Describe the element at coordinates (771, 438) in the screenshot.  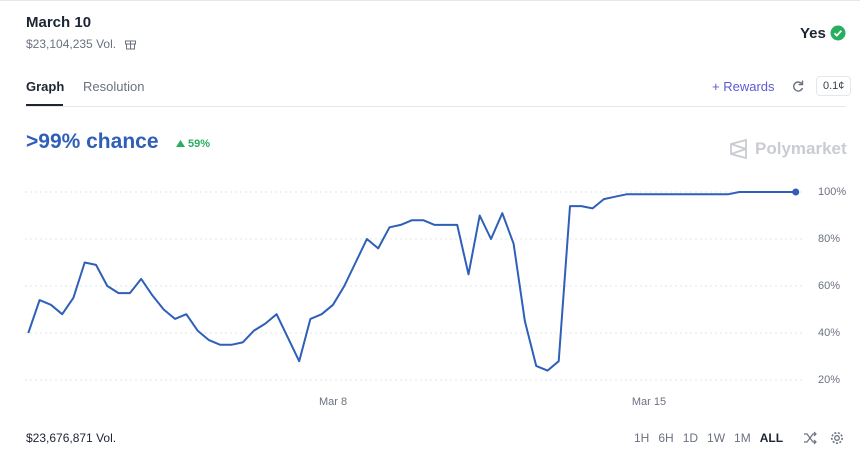
I see `range-button: ALL` at that location.